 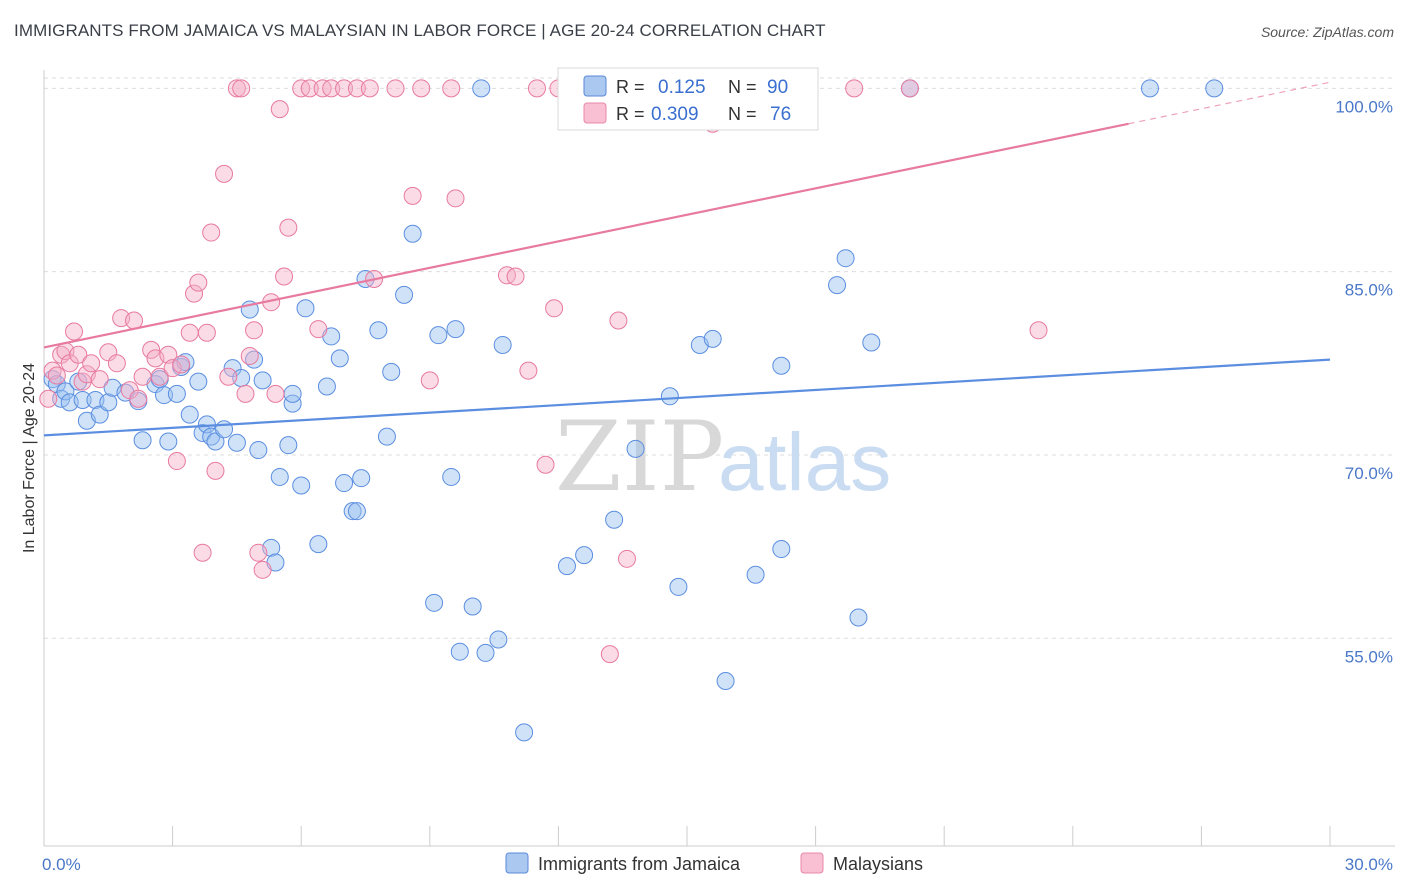 I want to click on x-tick-label: 30.0%, so click(x=1369, y=864).